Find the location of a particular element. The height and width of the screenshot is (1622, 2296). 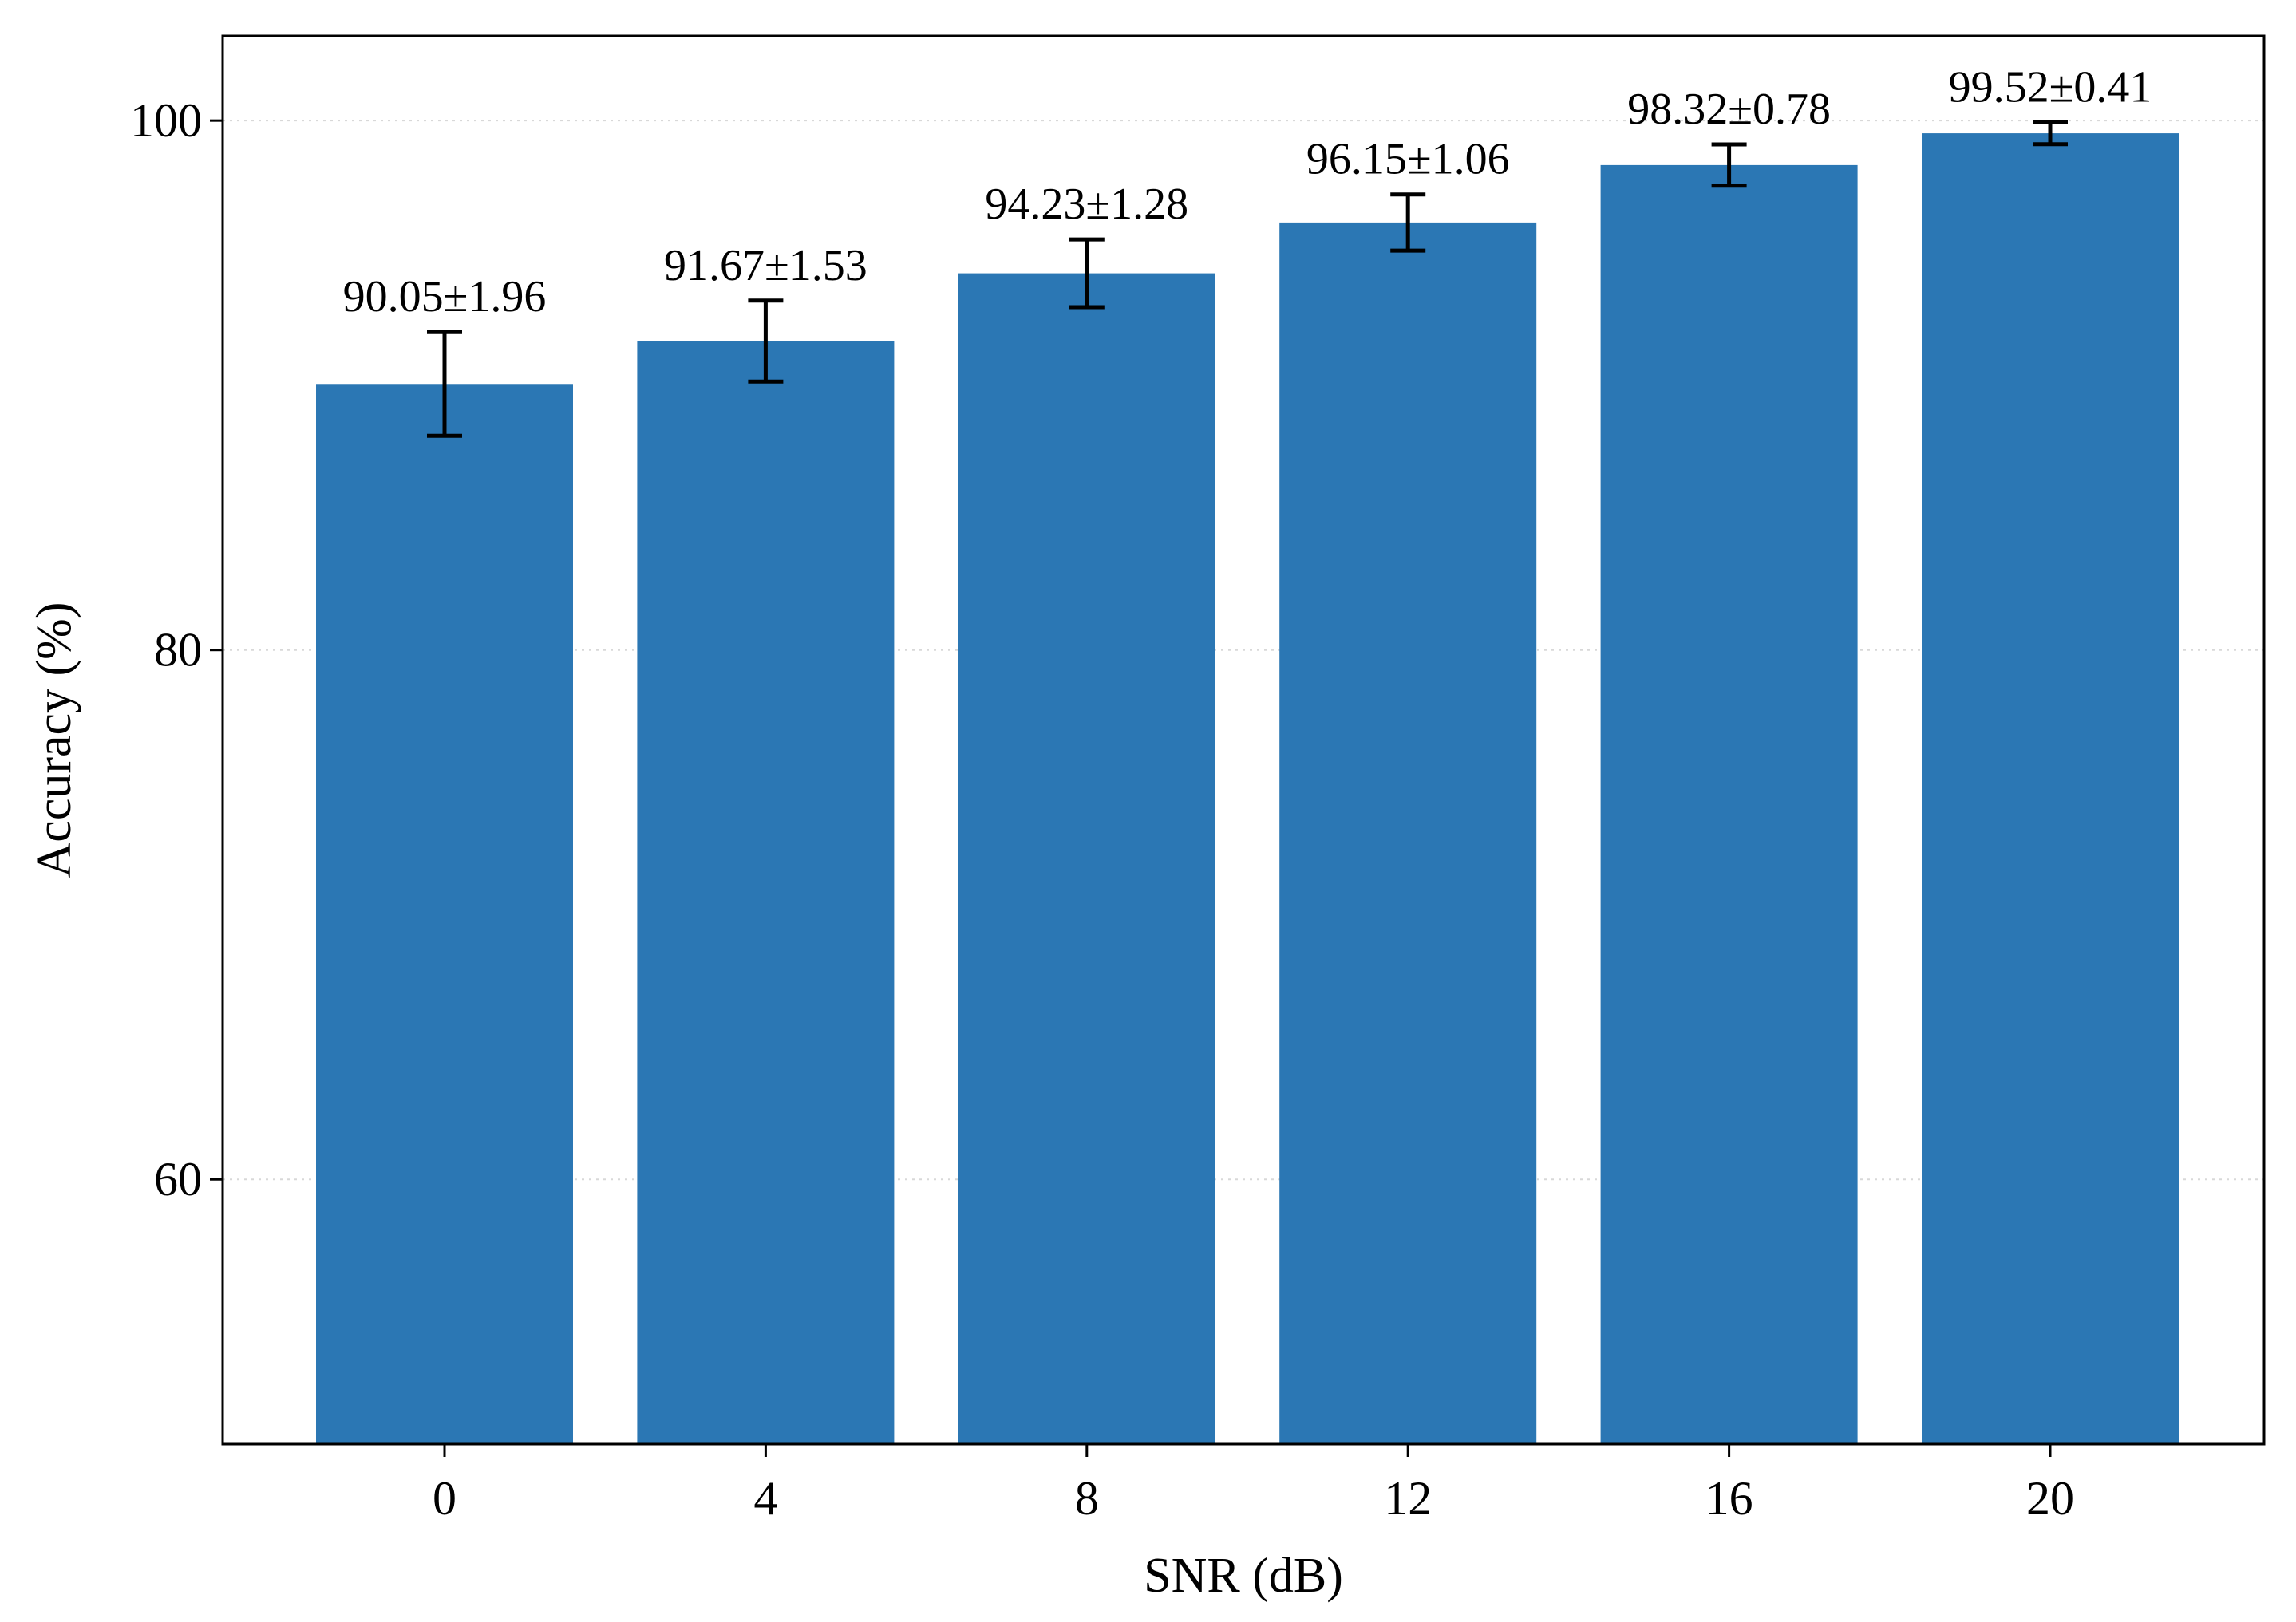

data-label: 94.23±1.28 is located at coordinates (1086, 205).